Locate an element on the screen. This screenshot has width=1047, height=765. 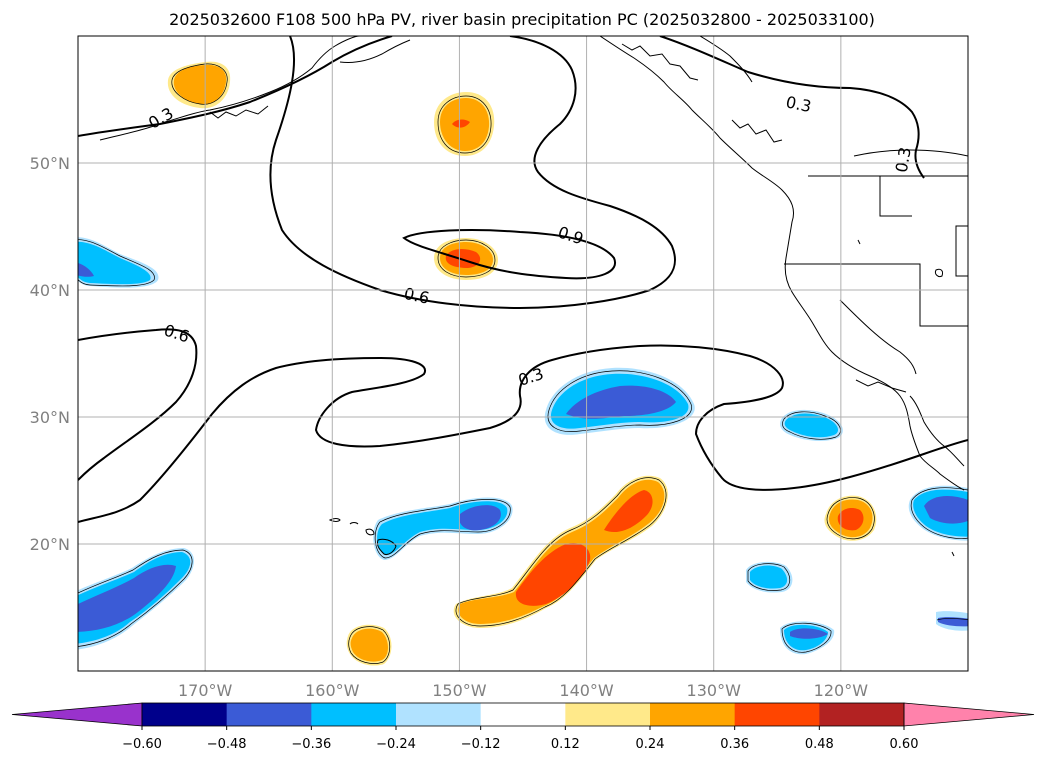
colorbar-tick-label: 0.36 is located at coordinates (734, 744).